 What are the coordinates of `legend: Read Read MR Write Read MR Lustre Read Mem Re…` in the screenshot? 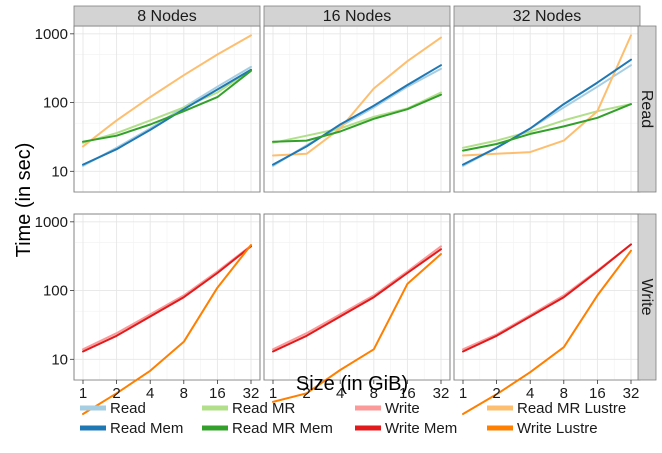 It's located at (353, 418).